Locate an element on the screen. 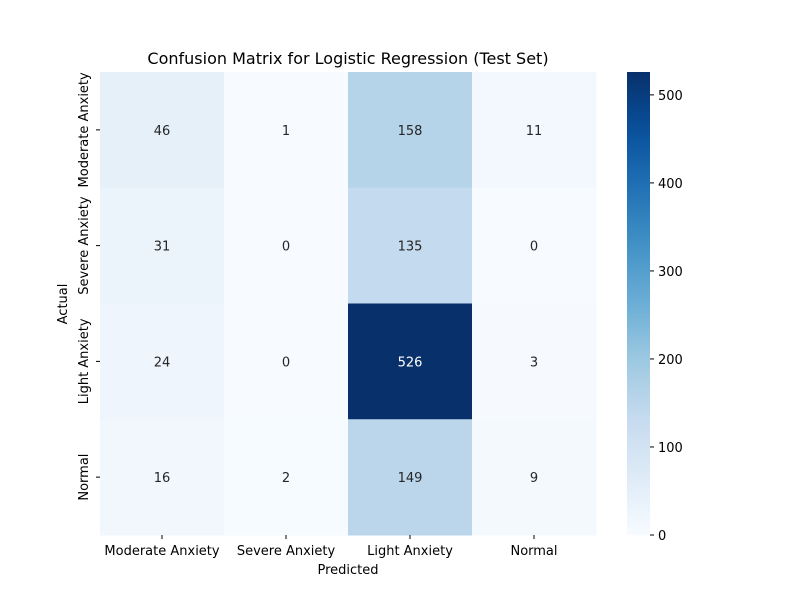 The width and height of the screenshot is (800, 600). colorbar-tick-label-2: 200 is located at coordinates (670, 360).